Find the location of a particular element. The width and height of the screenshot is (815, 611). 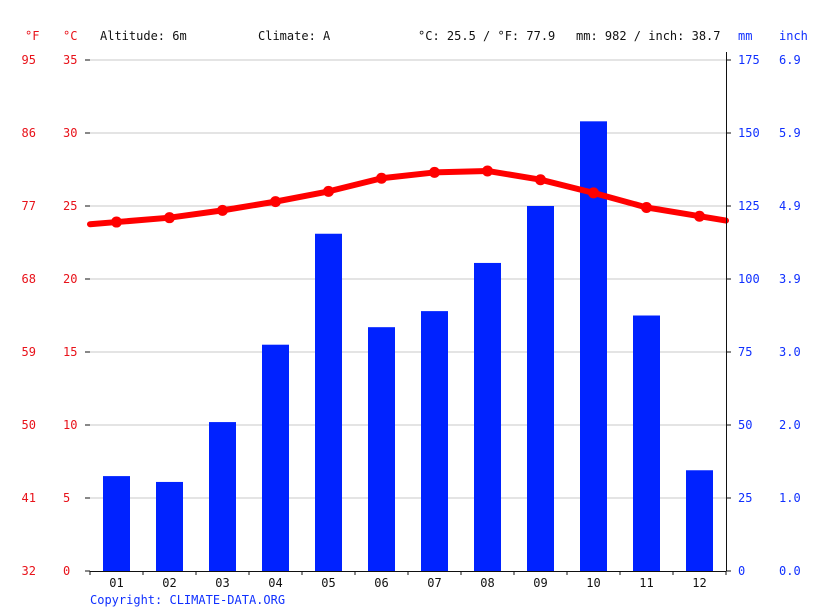

fahrenheit-tick-label: 95 is located at coordinates (29, 60).